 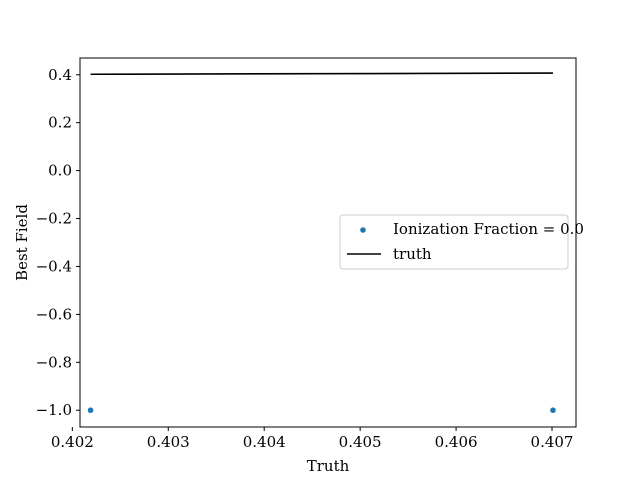 I want to click on x-tick-label: 0.406, so click(x=456, y=442).